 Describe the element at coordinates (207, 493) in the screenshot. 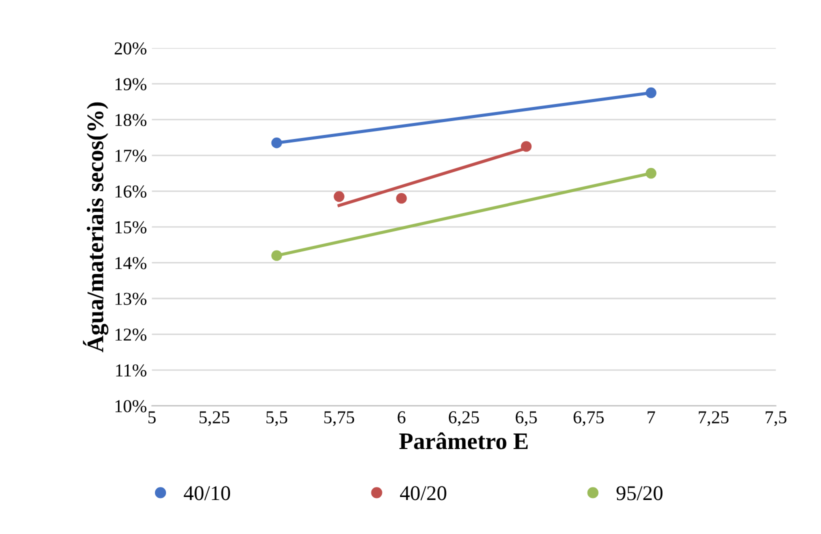

I see `legend-label: 40/10` at that location.